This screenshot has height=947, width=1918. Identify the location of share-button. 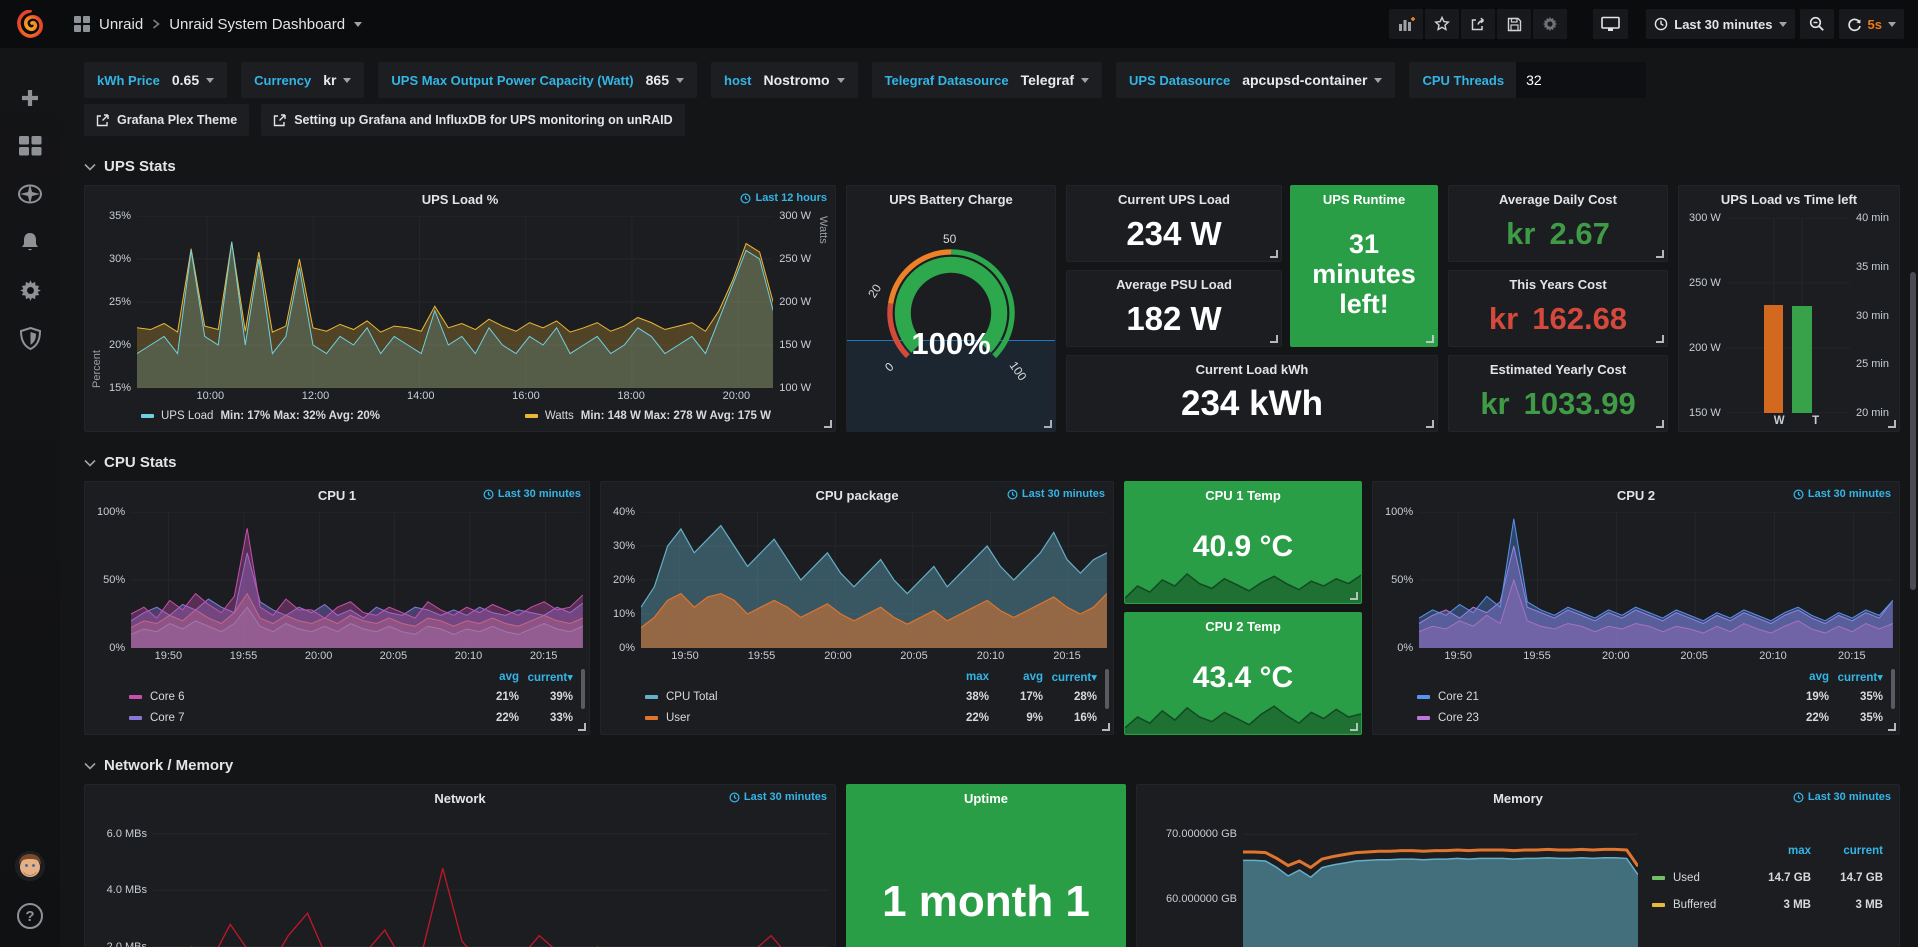
(1478, 24).